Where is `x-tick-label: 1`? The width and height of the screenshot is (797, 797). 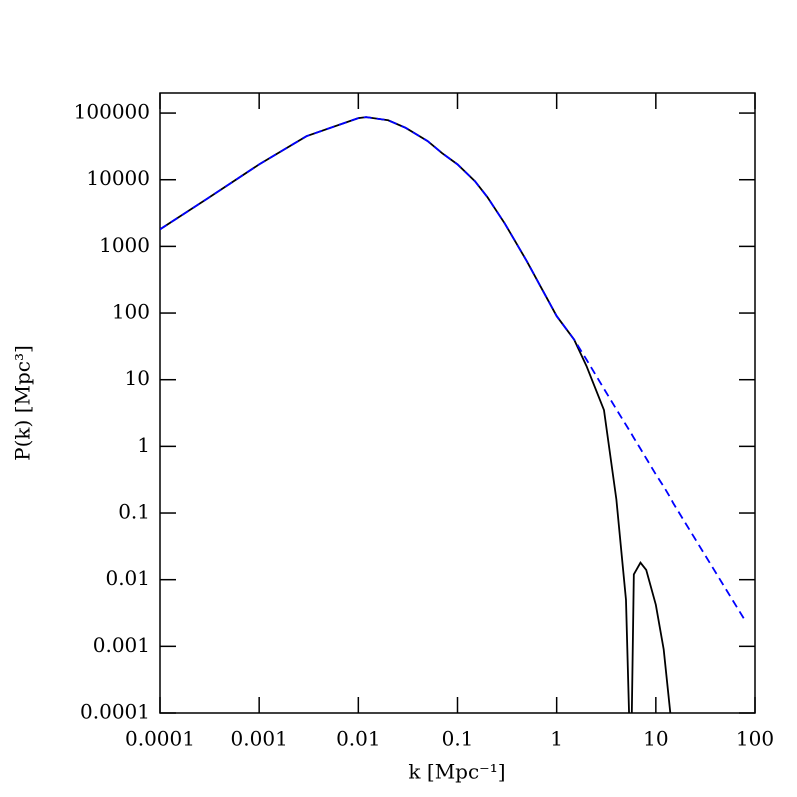
x-tick-label: 1 is located at coordinates (556, 739).